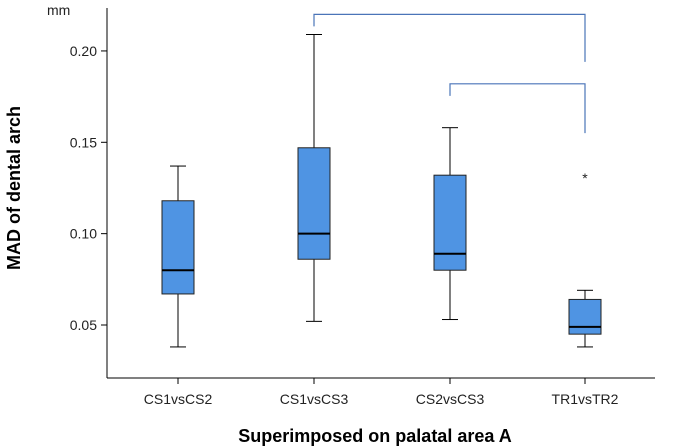 The height and width of the screenshot is (448, 685). What do you see at coordinates (178, 399) in the screenshot?
I see `x-tick-label: CS1vsCS2` at bounding box center [178, 399].